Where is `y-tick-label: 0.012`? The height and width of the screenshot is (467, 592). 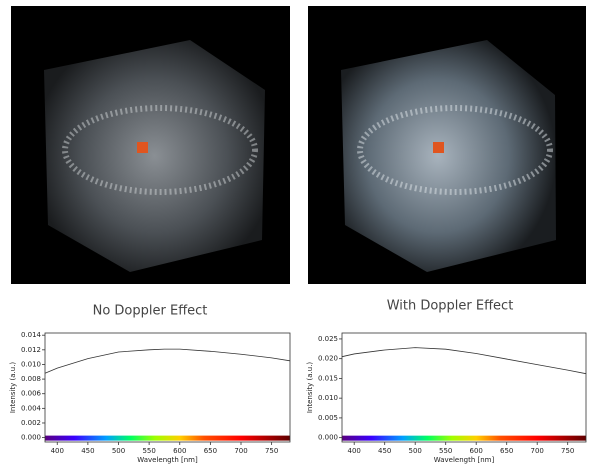 y-tick-label: 0.012 is located at coordinates (31, 350).